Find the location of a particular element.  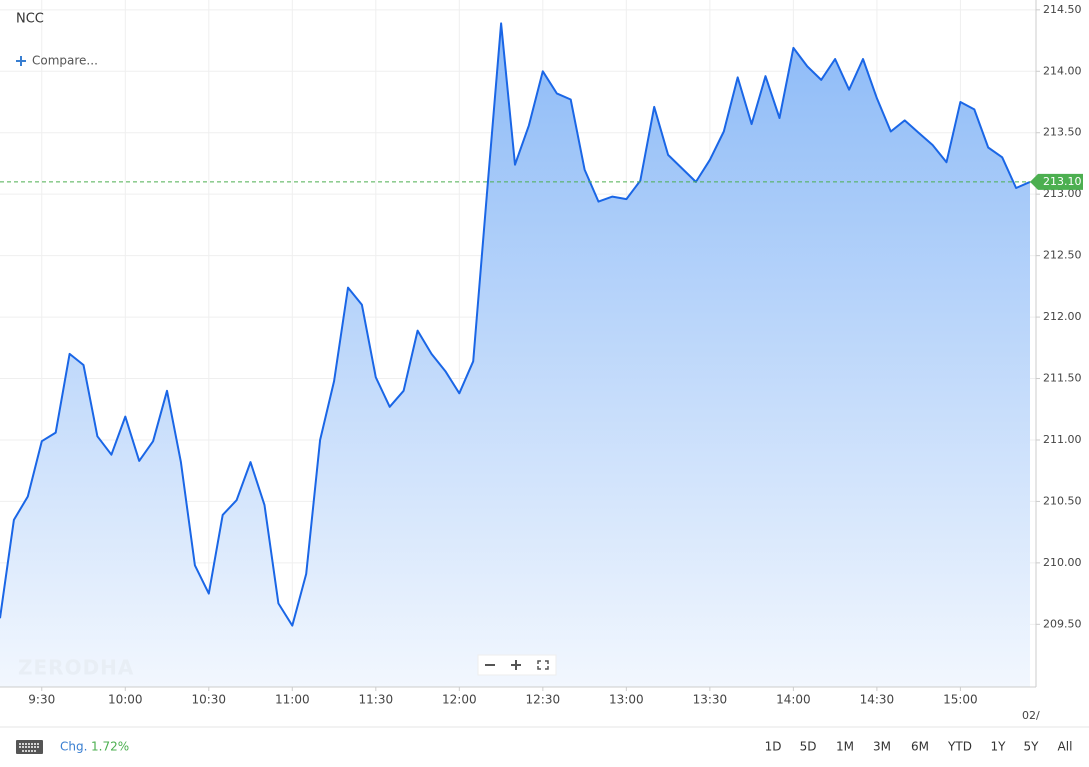

plus-icon is located at coordinates (21, 61).